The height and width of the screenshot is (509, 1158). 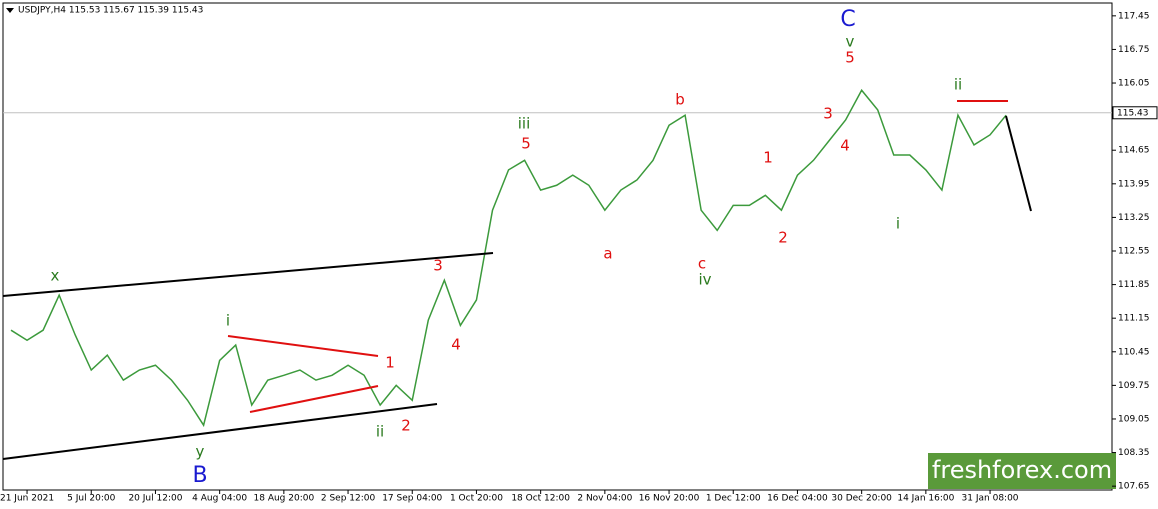 What do you see at coordinates (412, 499) in the screenshot?
I see `x-tick-label: 17 Sep 04:00` at bounding box center [412, 499].